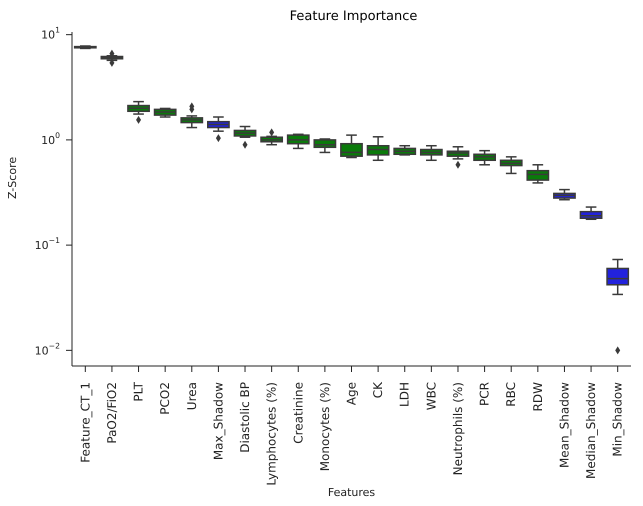  What do you see at coordinates (47, 244) in the screenshot?
I see `y-tick-label: 10$^{−1}$` at bounding box center [47, 244].